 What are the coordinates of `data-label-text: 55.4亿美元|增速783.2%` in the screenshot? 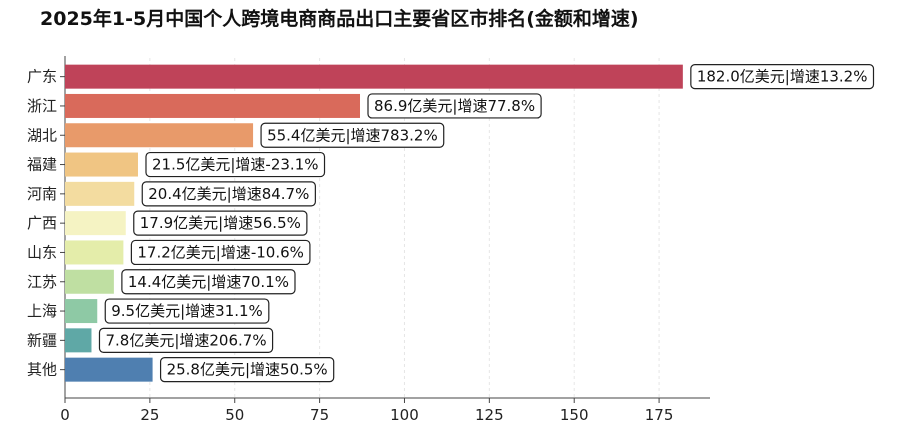 It's located at (352, 135).